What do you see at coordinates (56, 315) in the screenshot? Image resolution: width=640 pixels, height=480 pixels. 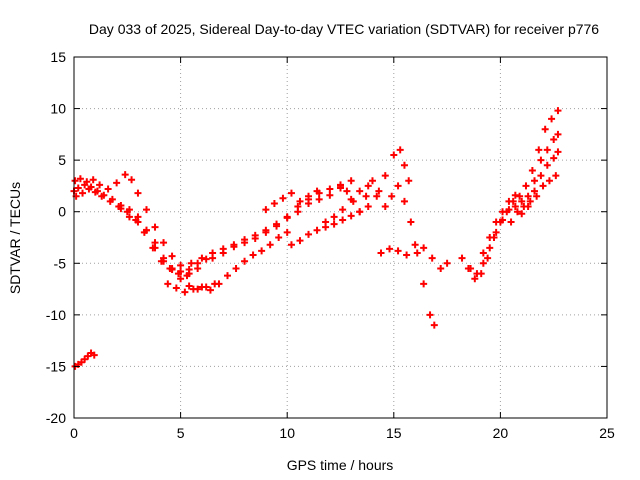 I see `y-tick-label: -10` at bounding box center [56, 315].